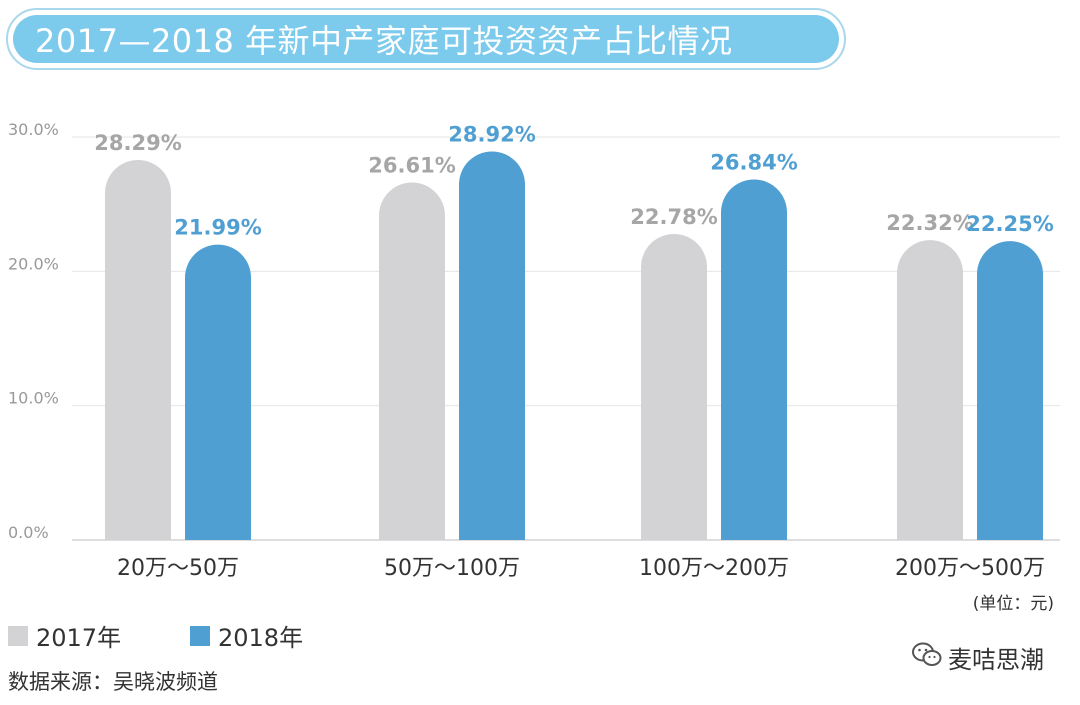 The width and height of the screenshot is (1080, 705). What do you see at coordinates (927, 658) in the screenshot?
I see `wechat-icon` at bounding box center [927, 658].